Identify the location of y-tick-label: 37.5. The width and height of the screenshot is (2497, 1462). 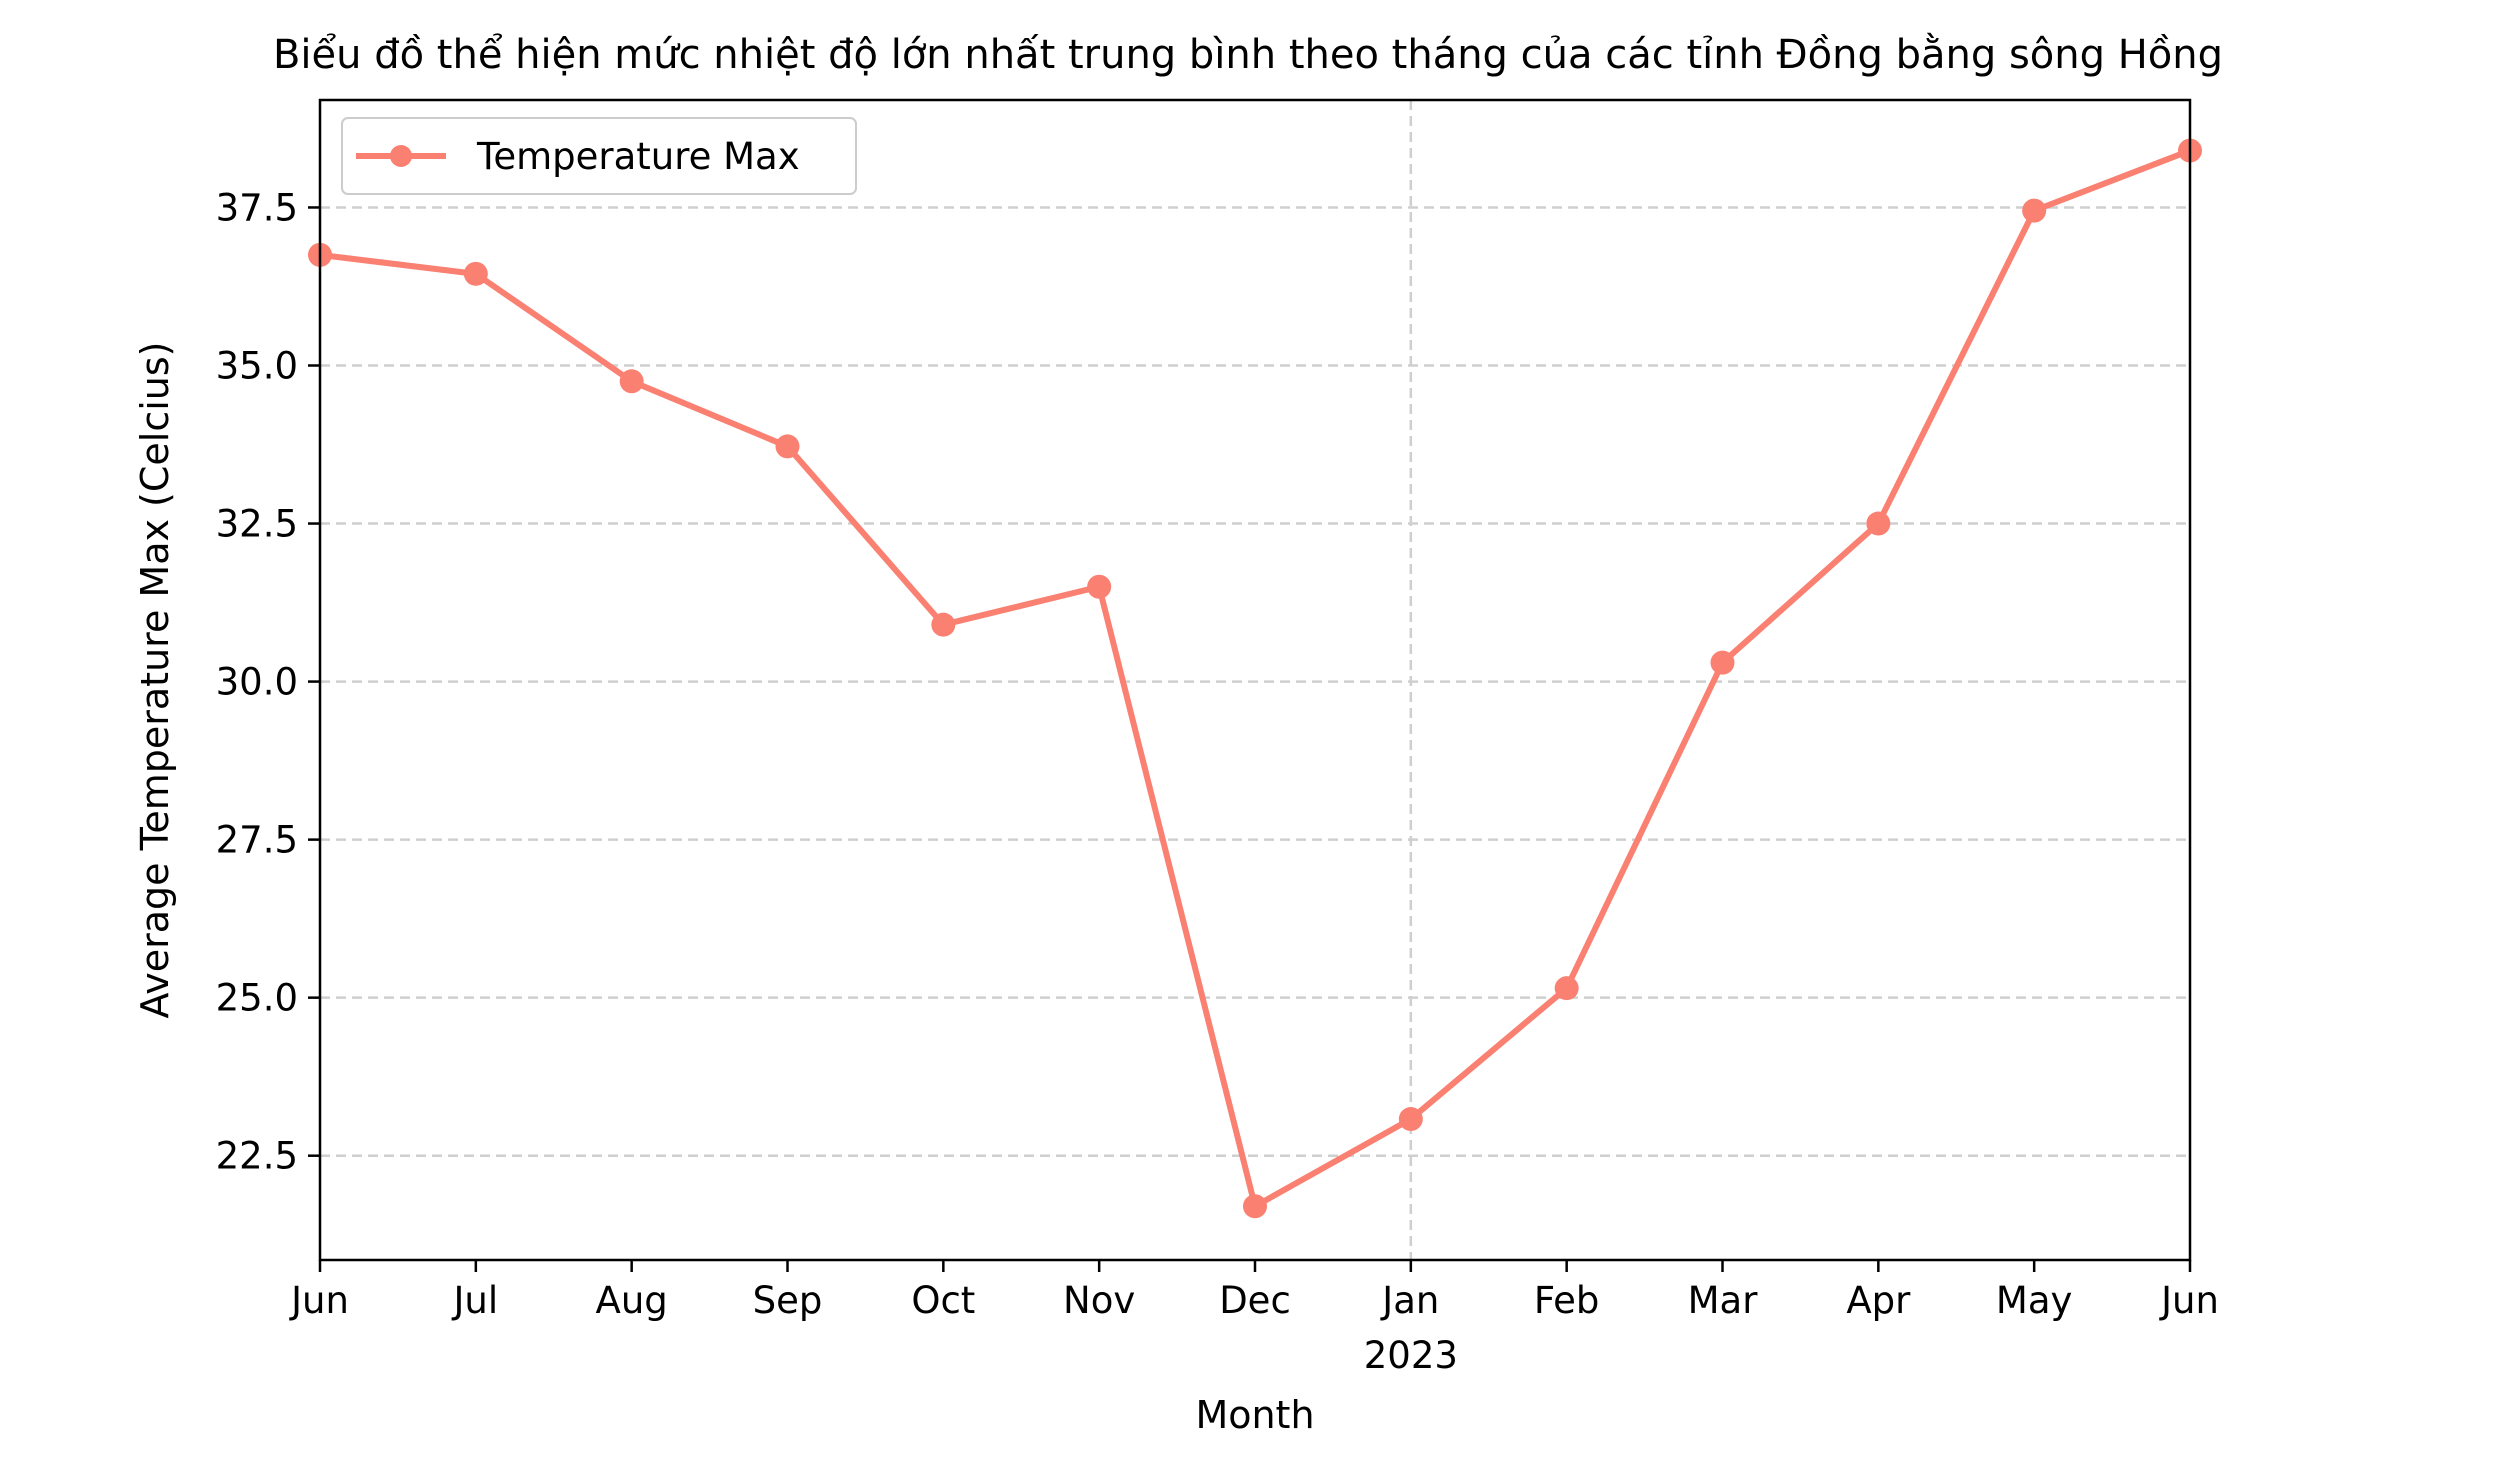
(257, 207).